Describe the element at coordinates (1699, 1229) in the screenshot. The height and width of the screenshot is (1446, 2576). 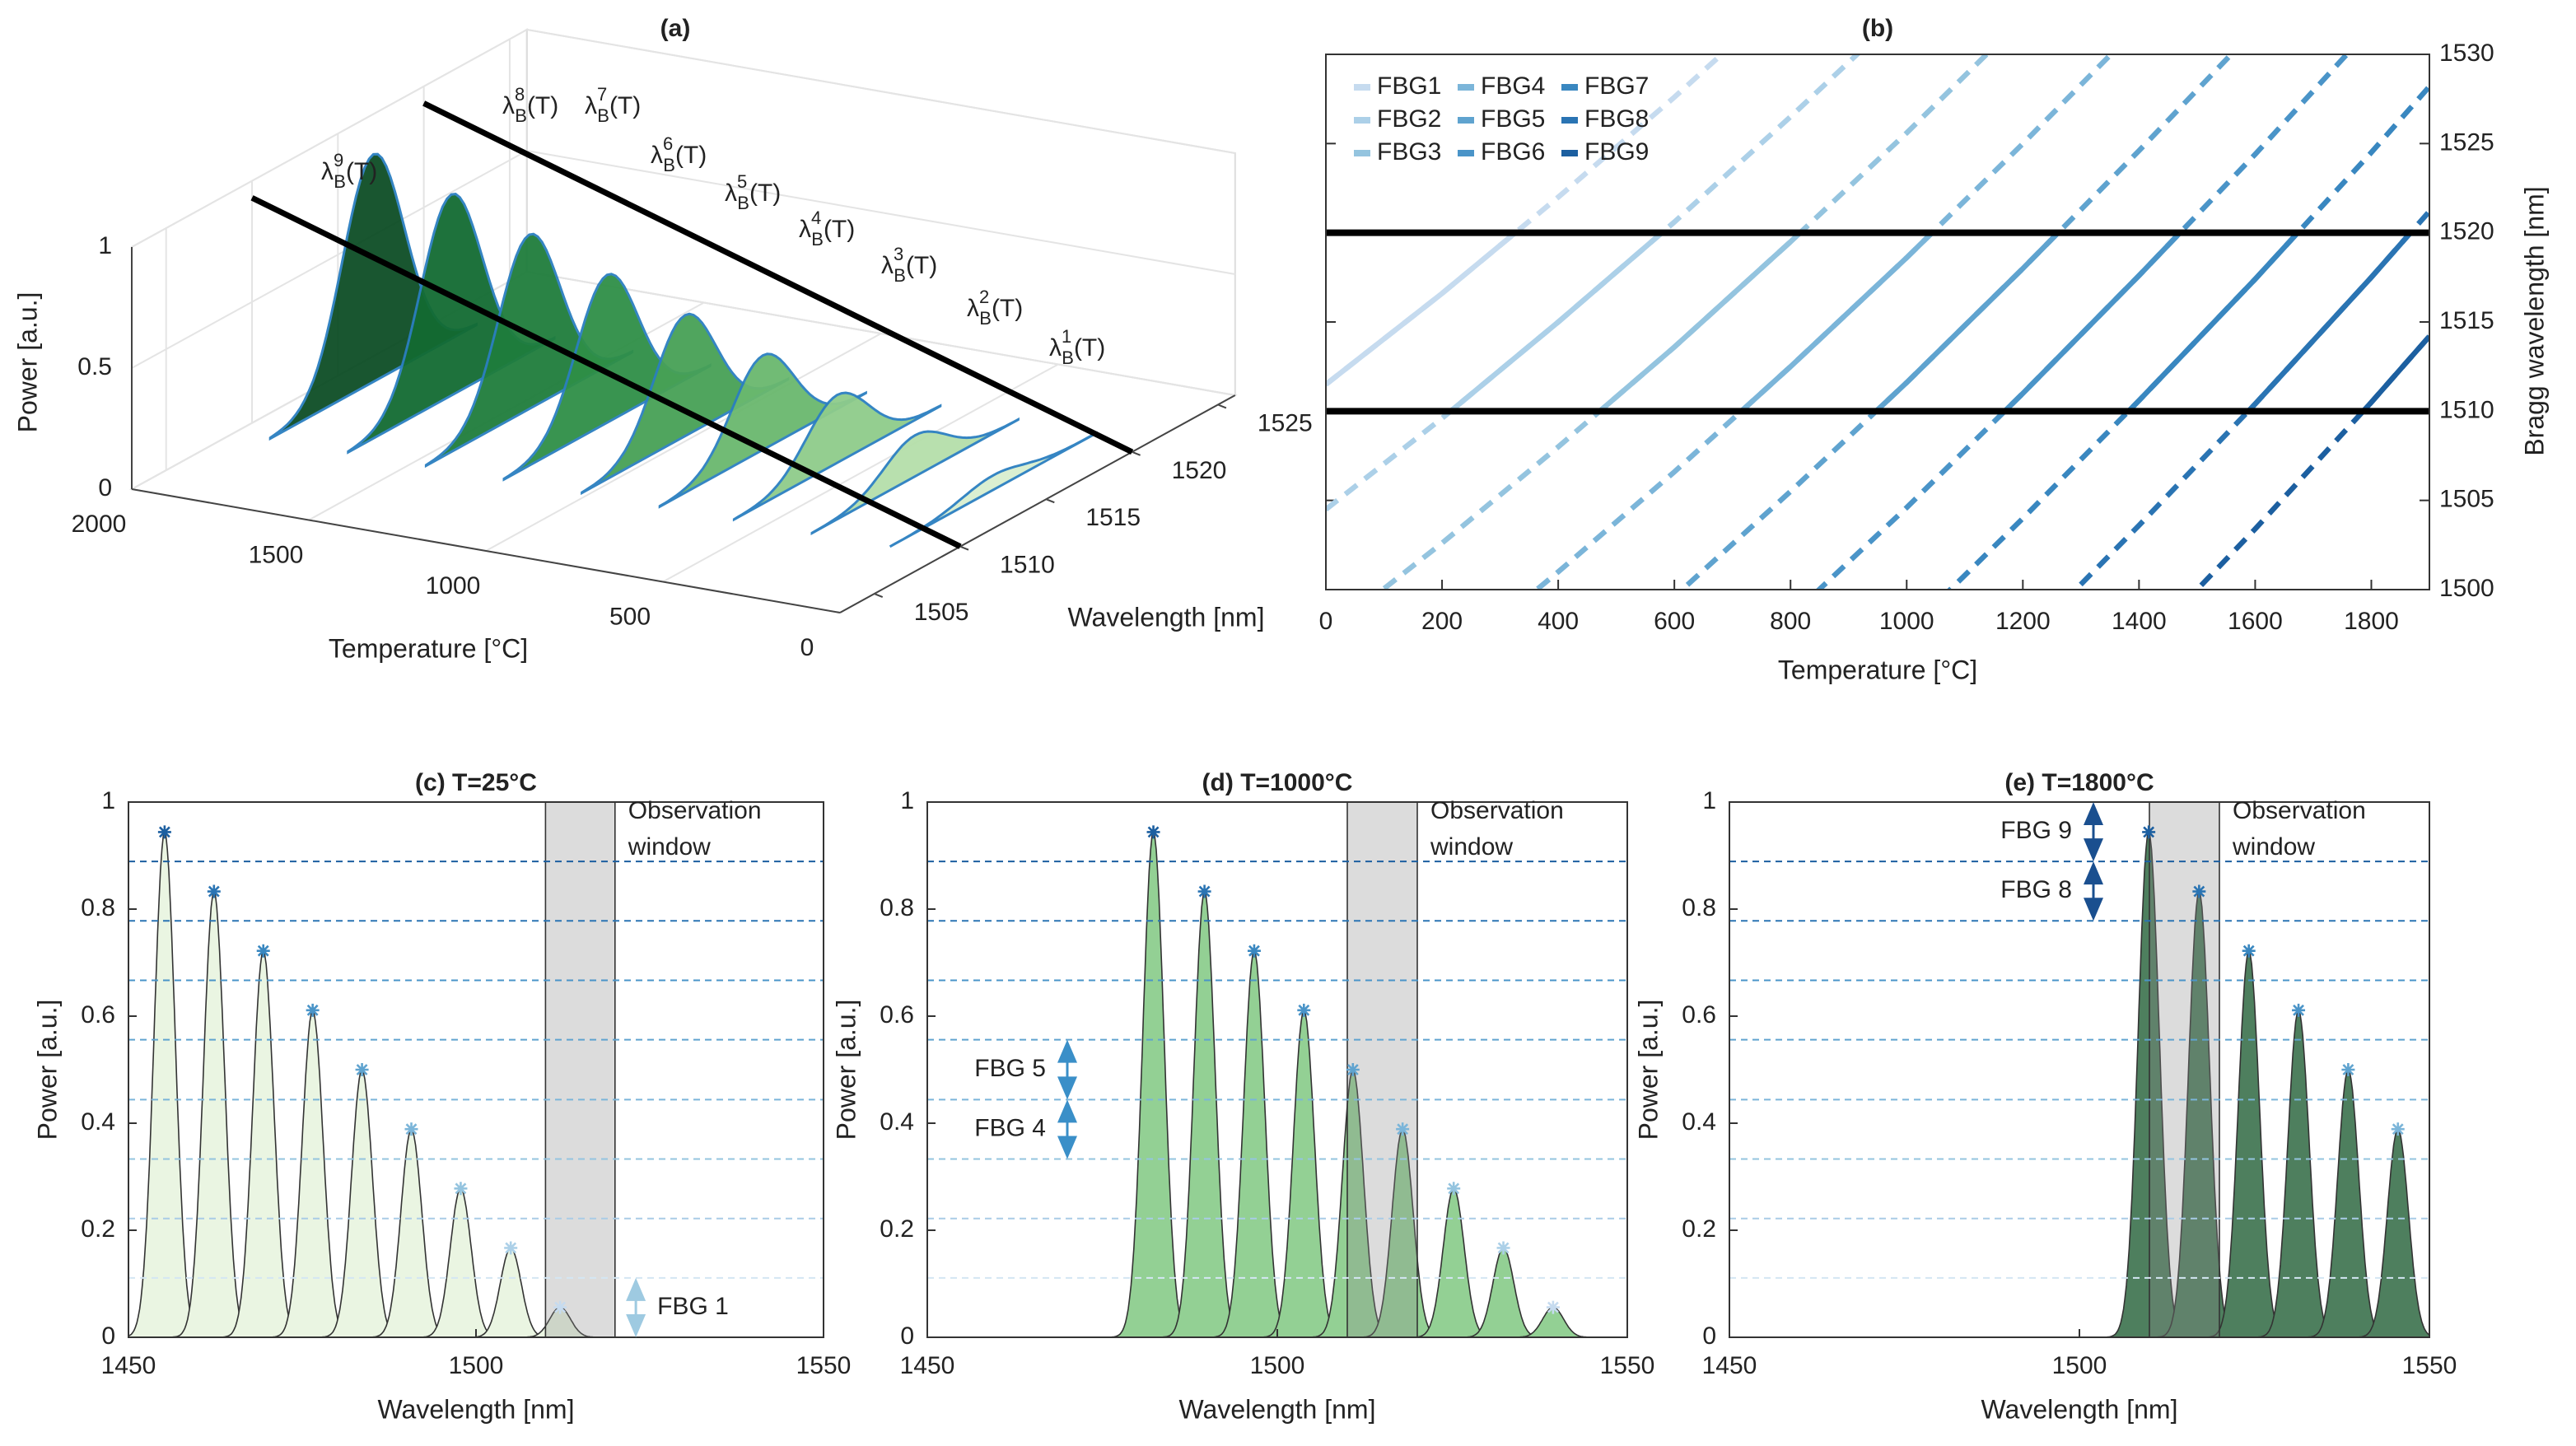
I see `y-tick-label: 0.2` at that location.